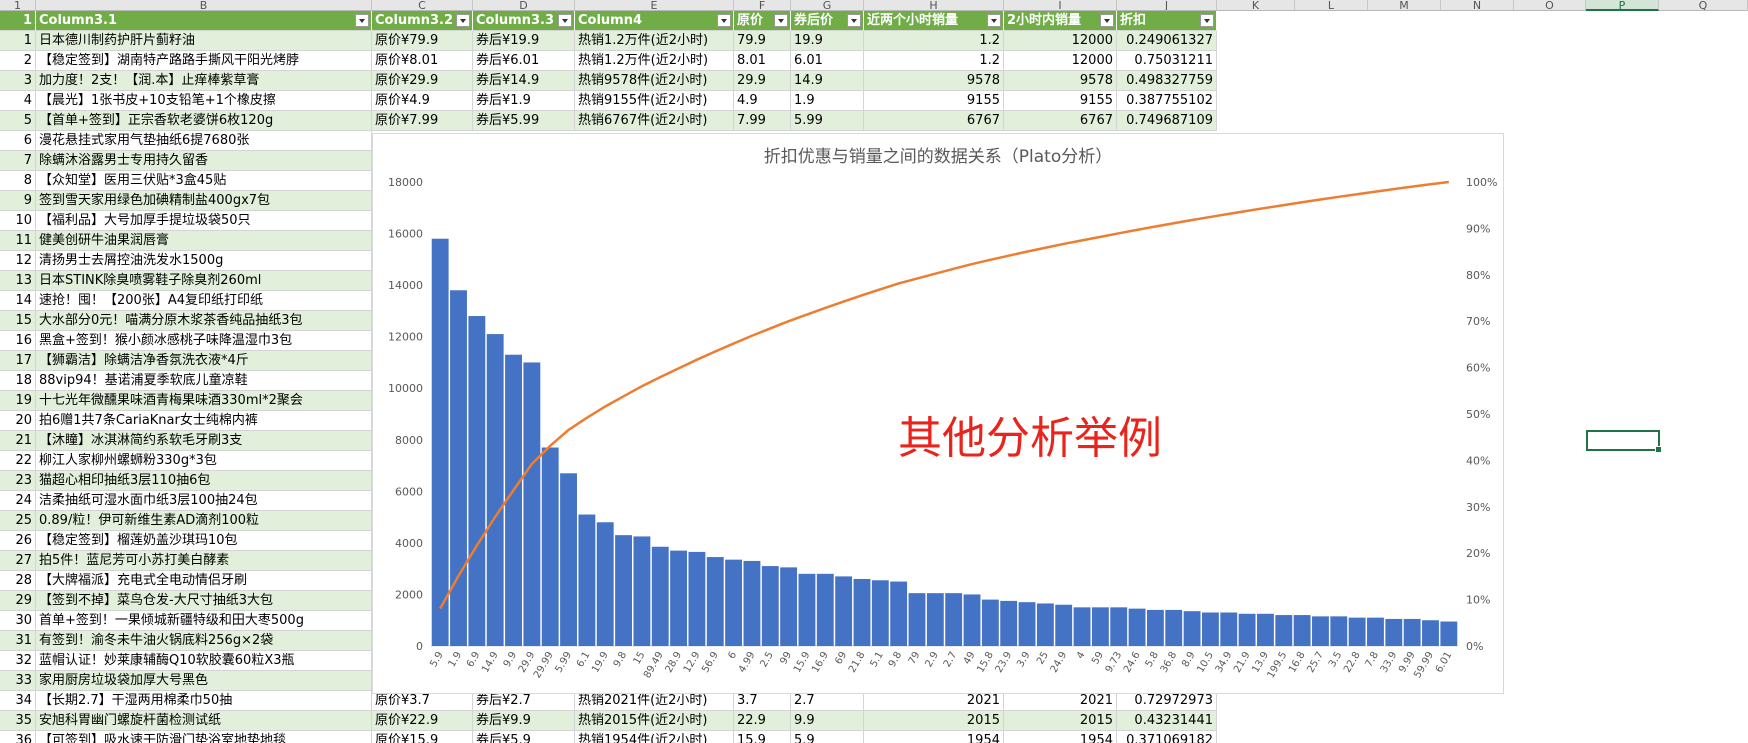  I want to click on row-number: 34, so click(18, 701).